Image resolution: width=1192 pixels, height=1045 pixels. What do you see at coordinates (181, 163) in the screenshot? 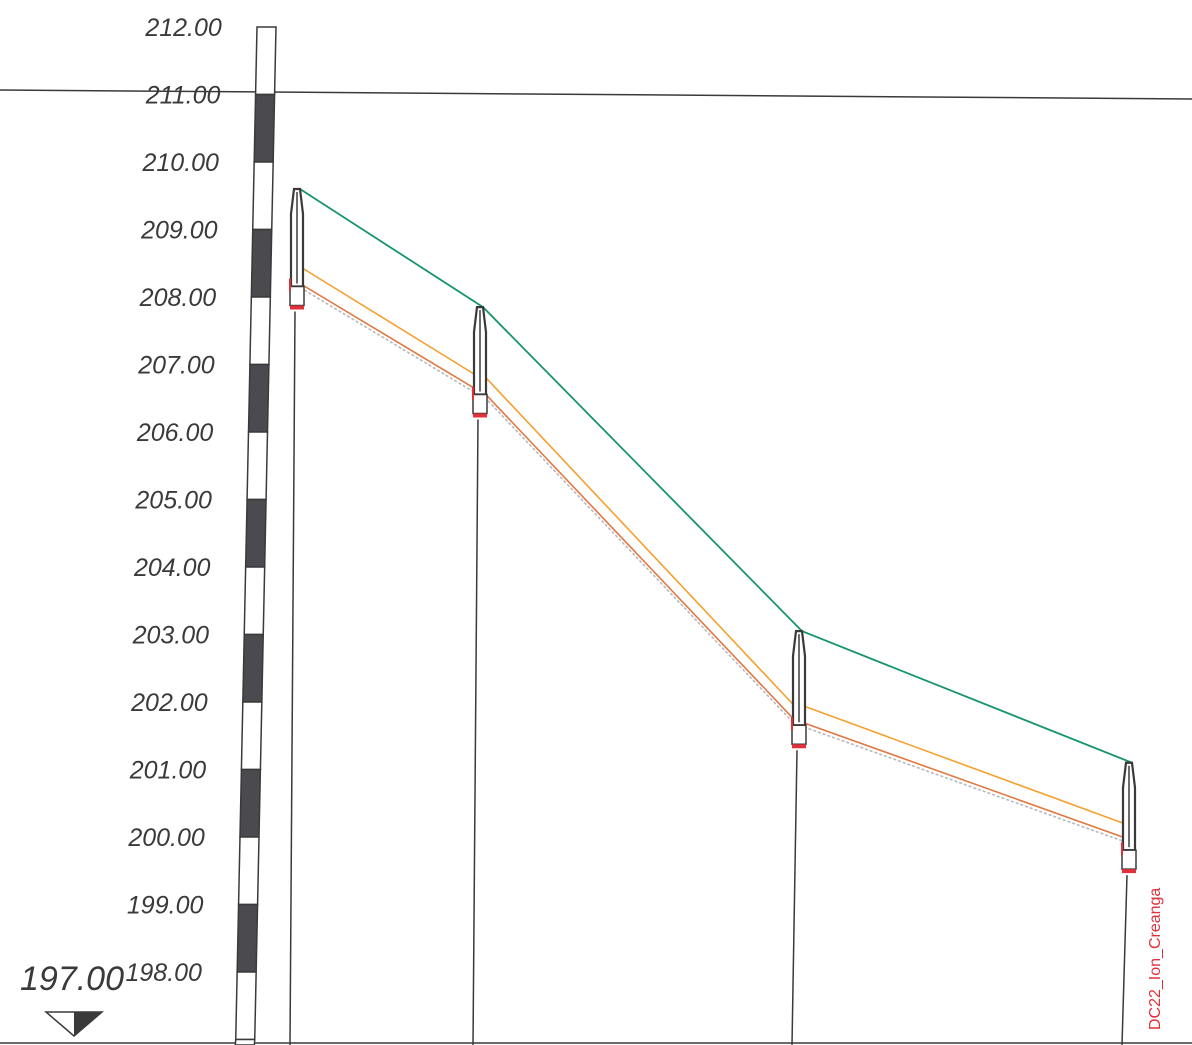
I see `elevation-tick-label: 210.00` at bounding box center [181, 163].